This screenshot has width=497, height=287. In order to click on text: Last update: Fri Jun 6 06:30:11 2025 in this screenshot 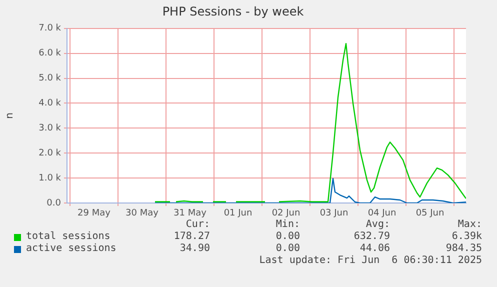, I will do `click(370, 261)`.